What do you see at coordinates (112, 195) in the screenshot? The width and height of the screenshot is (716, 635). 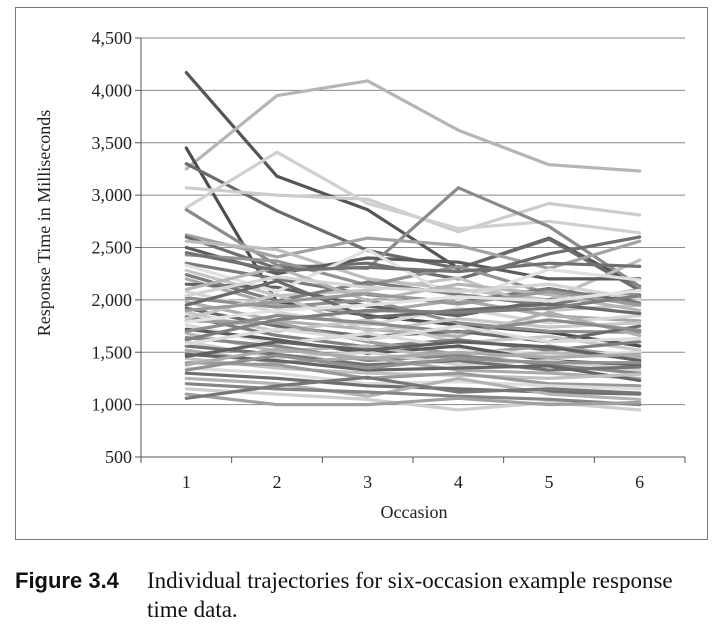 I see `y-tick-label: 3,000` at bounding box center [112, 195].